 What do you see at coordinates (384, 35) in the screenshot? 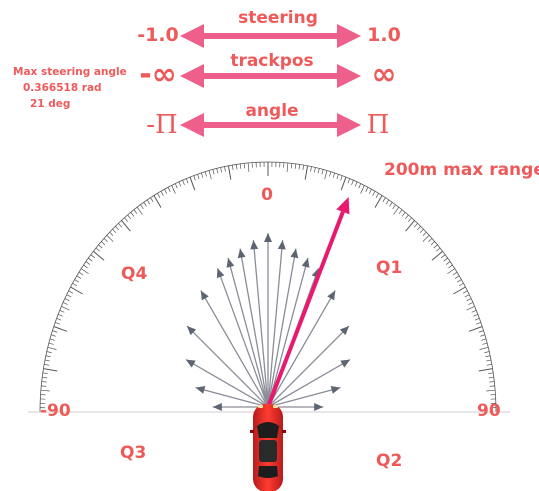
I see `steering-max-value: 1.0` at bounding box center [384, 35].